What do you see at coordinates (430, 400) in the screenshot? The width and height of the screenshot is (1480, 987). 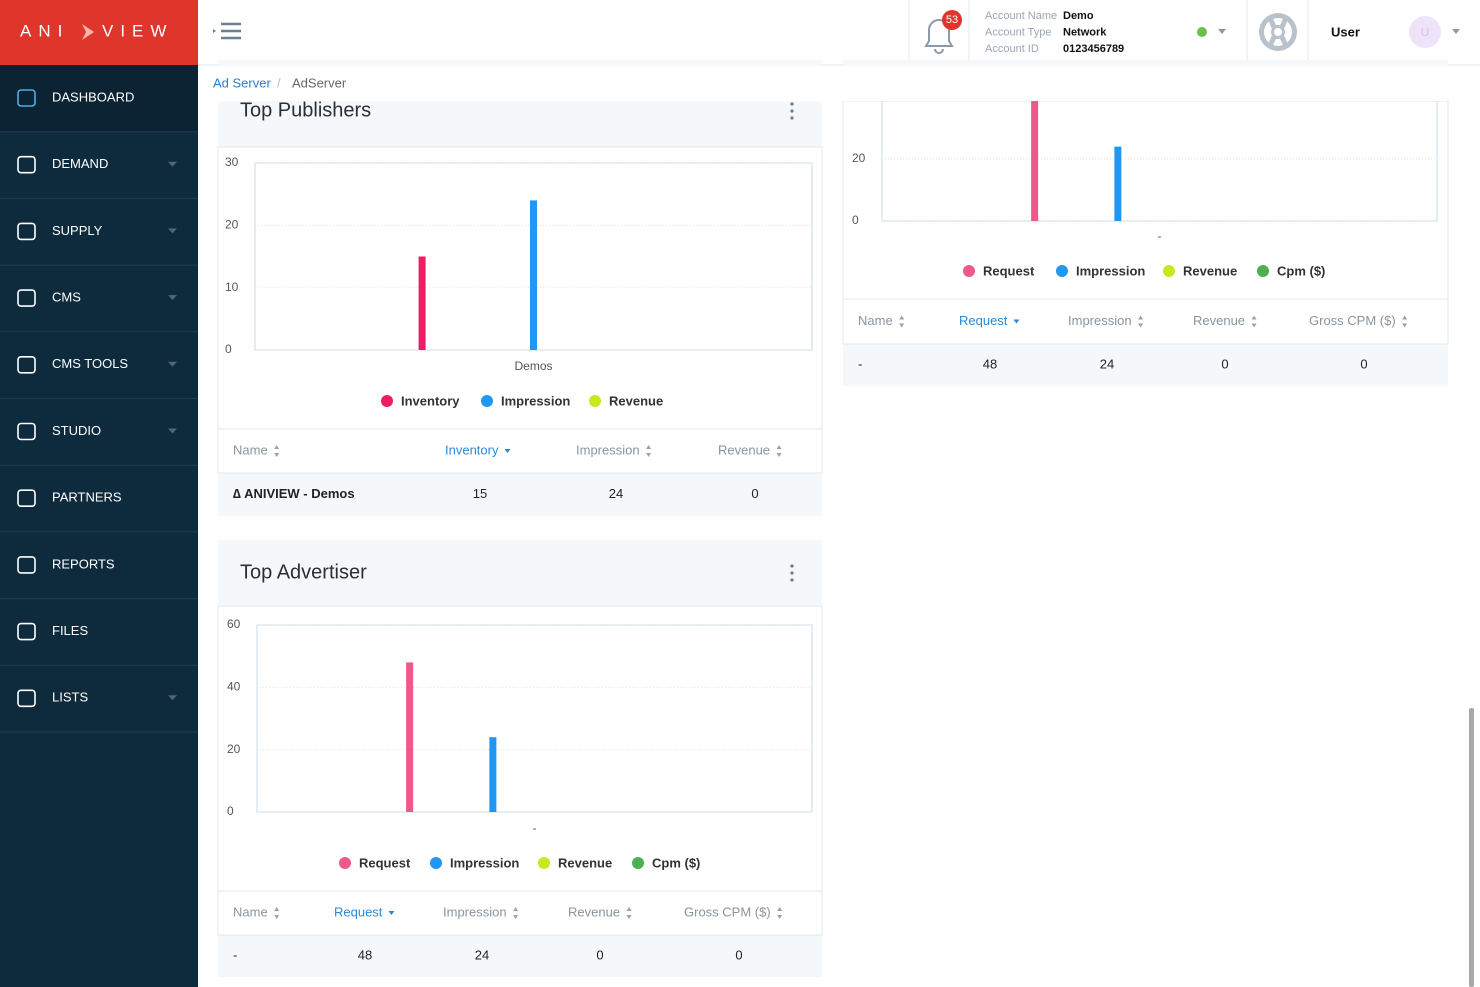 I see `legend-label: Inventory` at bounding box center [430, 400].